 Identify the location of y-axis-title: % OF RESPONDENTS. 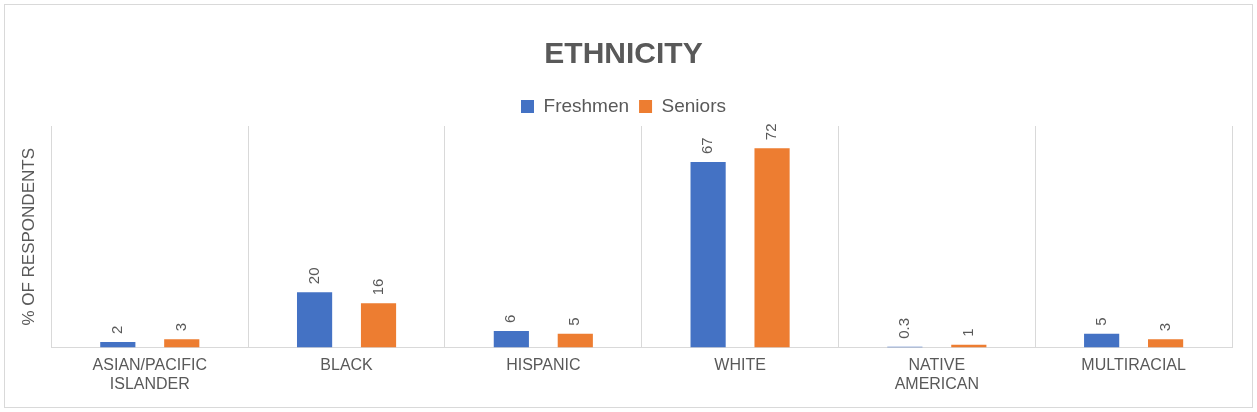
(28, 237).